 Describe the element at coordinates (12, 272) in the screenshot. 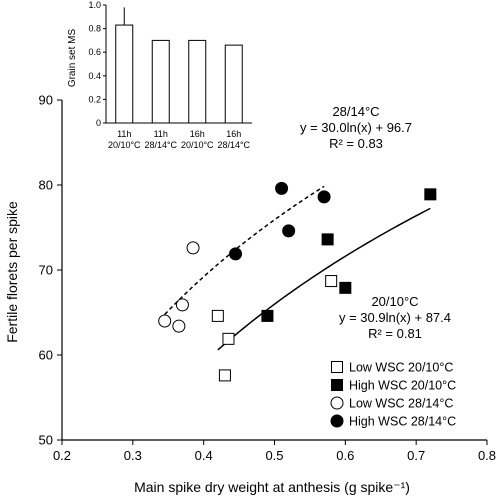

I see `y-axis-label: Fertile florets per spike` at that location.